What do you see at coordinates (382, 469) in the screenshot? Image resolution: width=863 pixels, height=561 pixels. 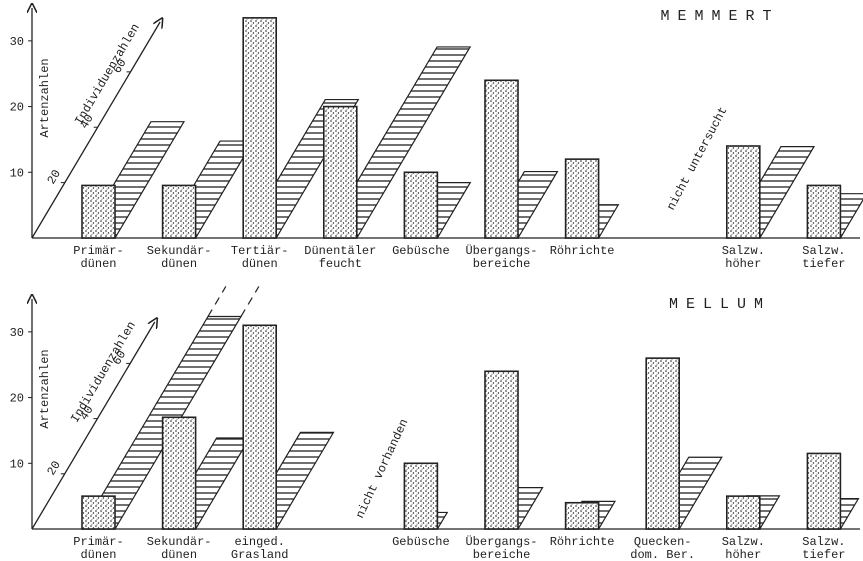 I see `annotation: nicht vorhanden` at bounding box center [382, 469].